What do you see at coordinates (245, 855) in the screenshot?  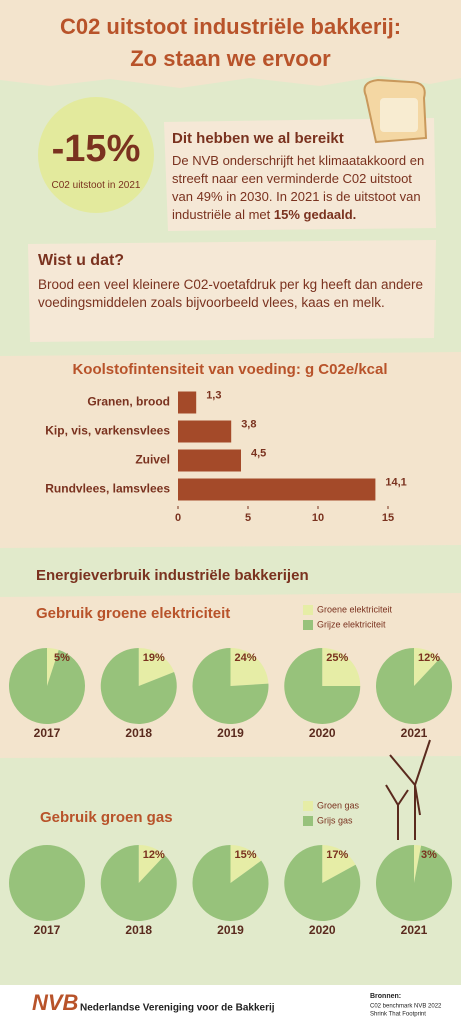 I see `value-label: 15%` at bounding box center [245, 855].